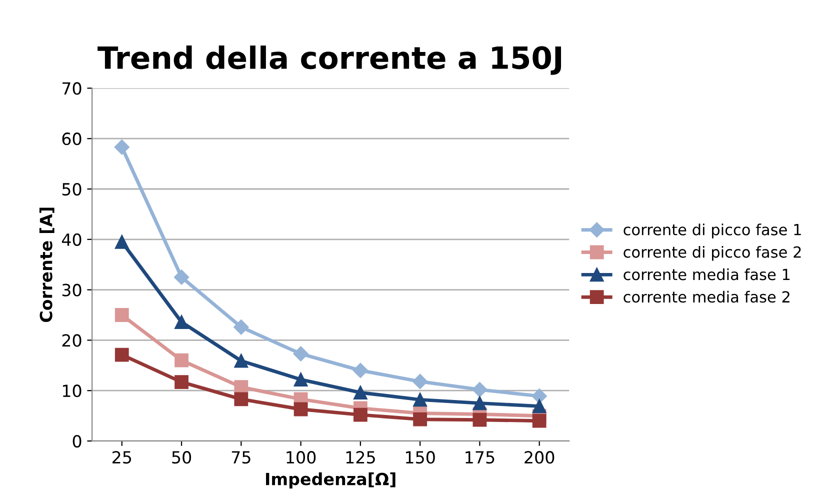 The width and height of the screenshot is (837, 504). What do you see at coordinates (360, 457) in the screenshot?
I see `x-tick-label: 125` at bounding box center [360, 457].